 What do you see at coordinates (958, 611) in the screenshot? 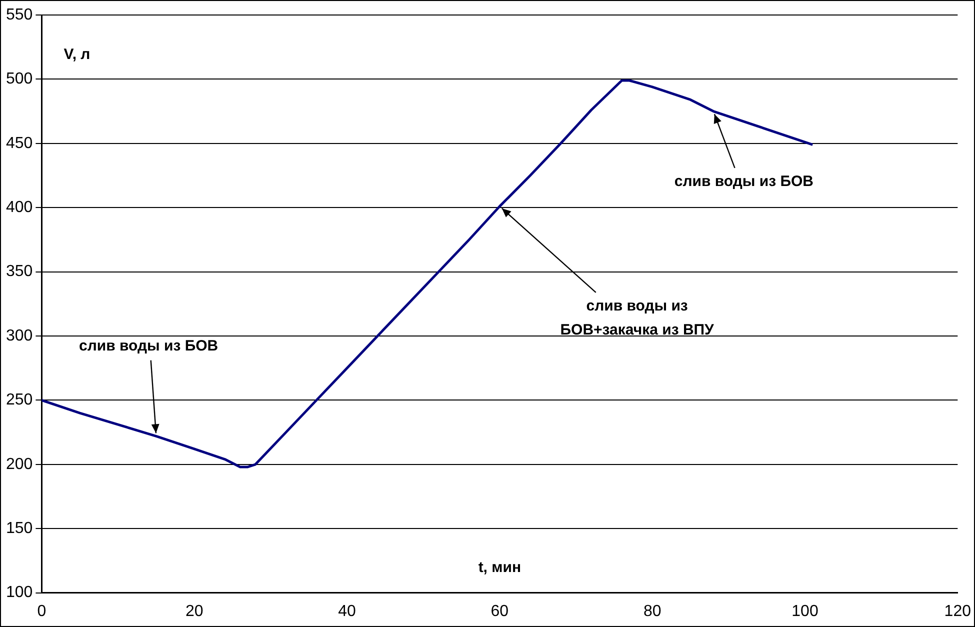
I see `x-tick-label: 120` at bounding box center [958, 611].